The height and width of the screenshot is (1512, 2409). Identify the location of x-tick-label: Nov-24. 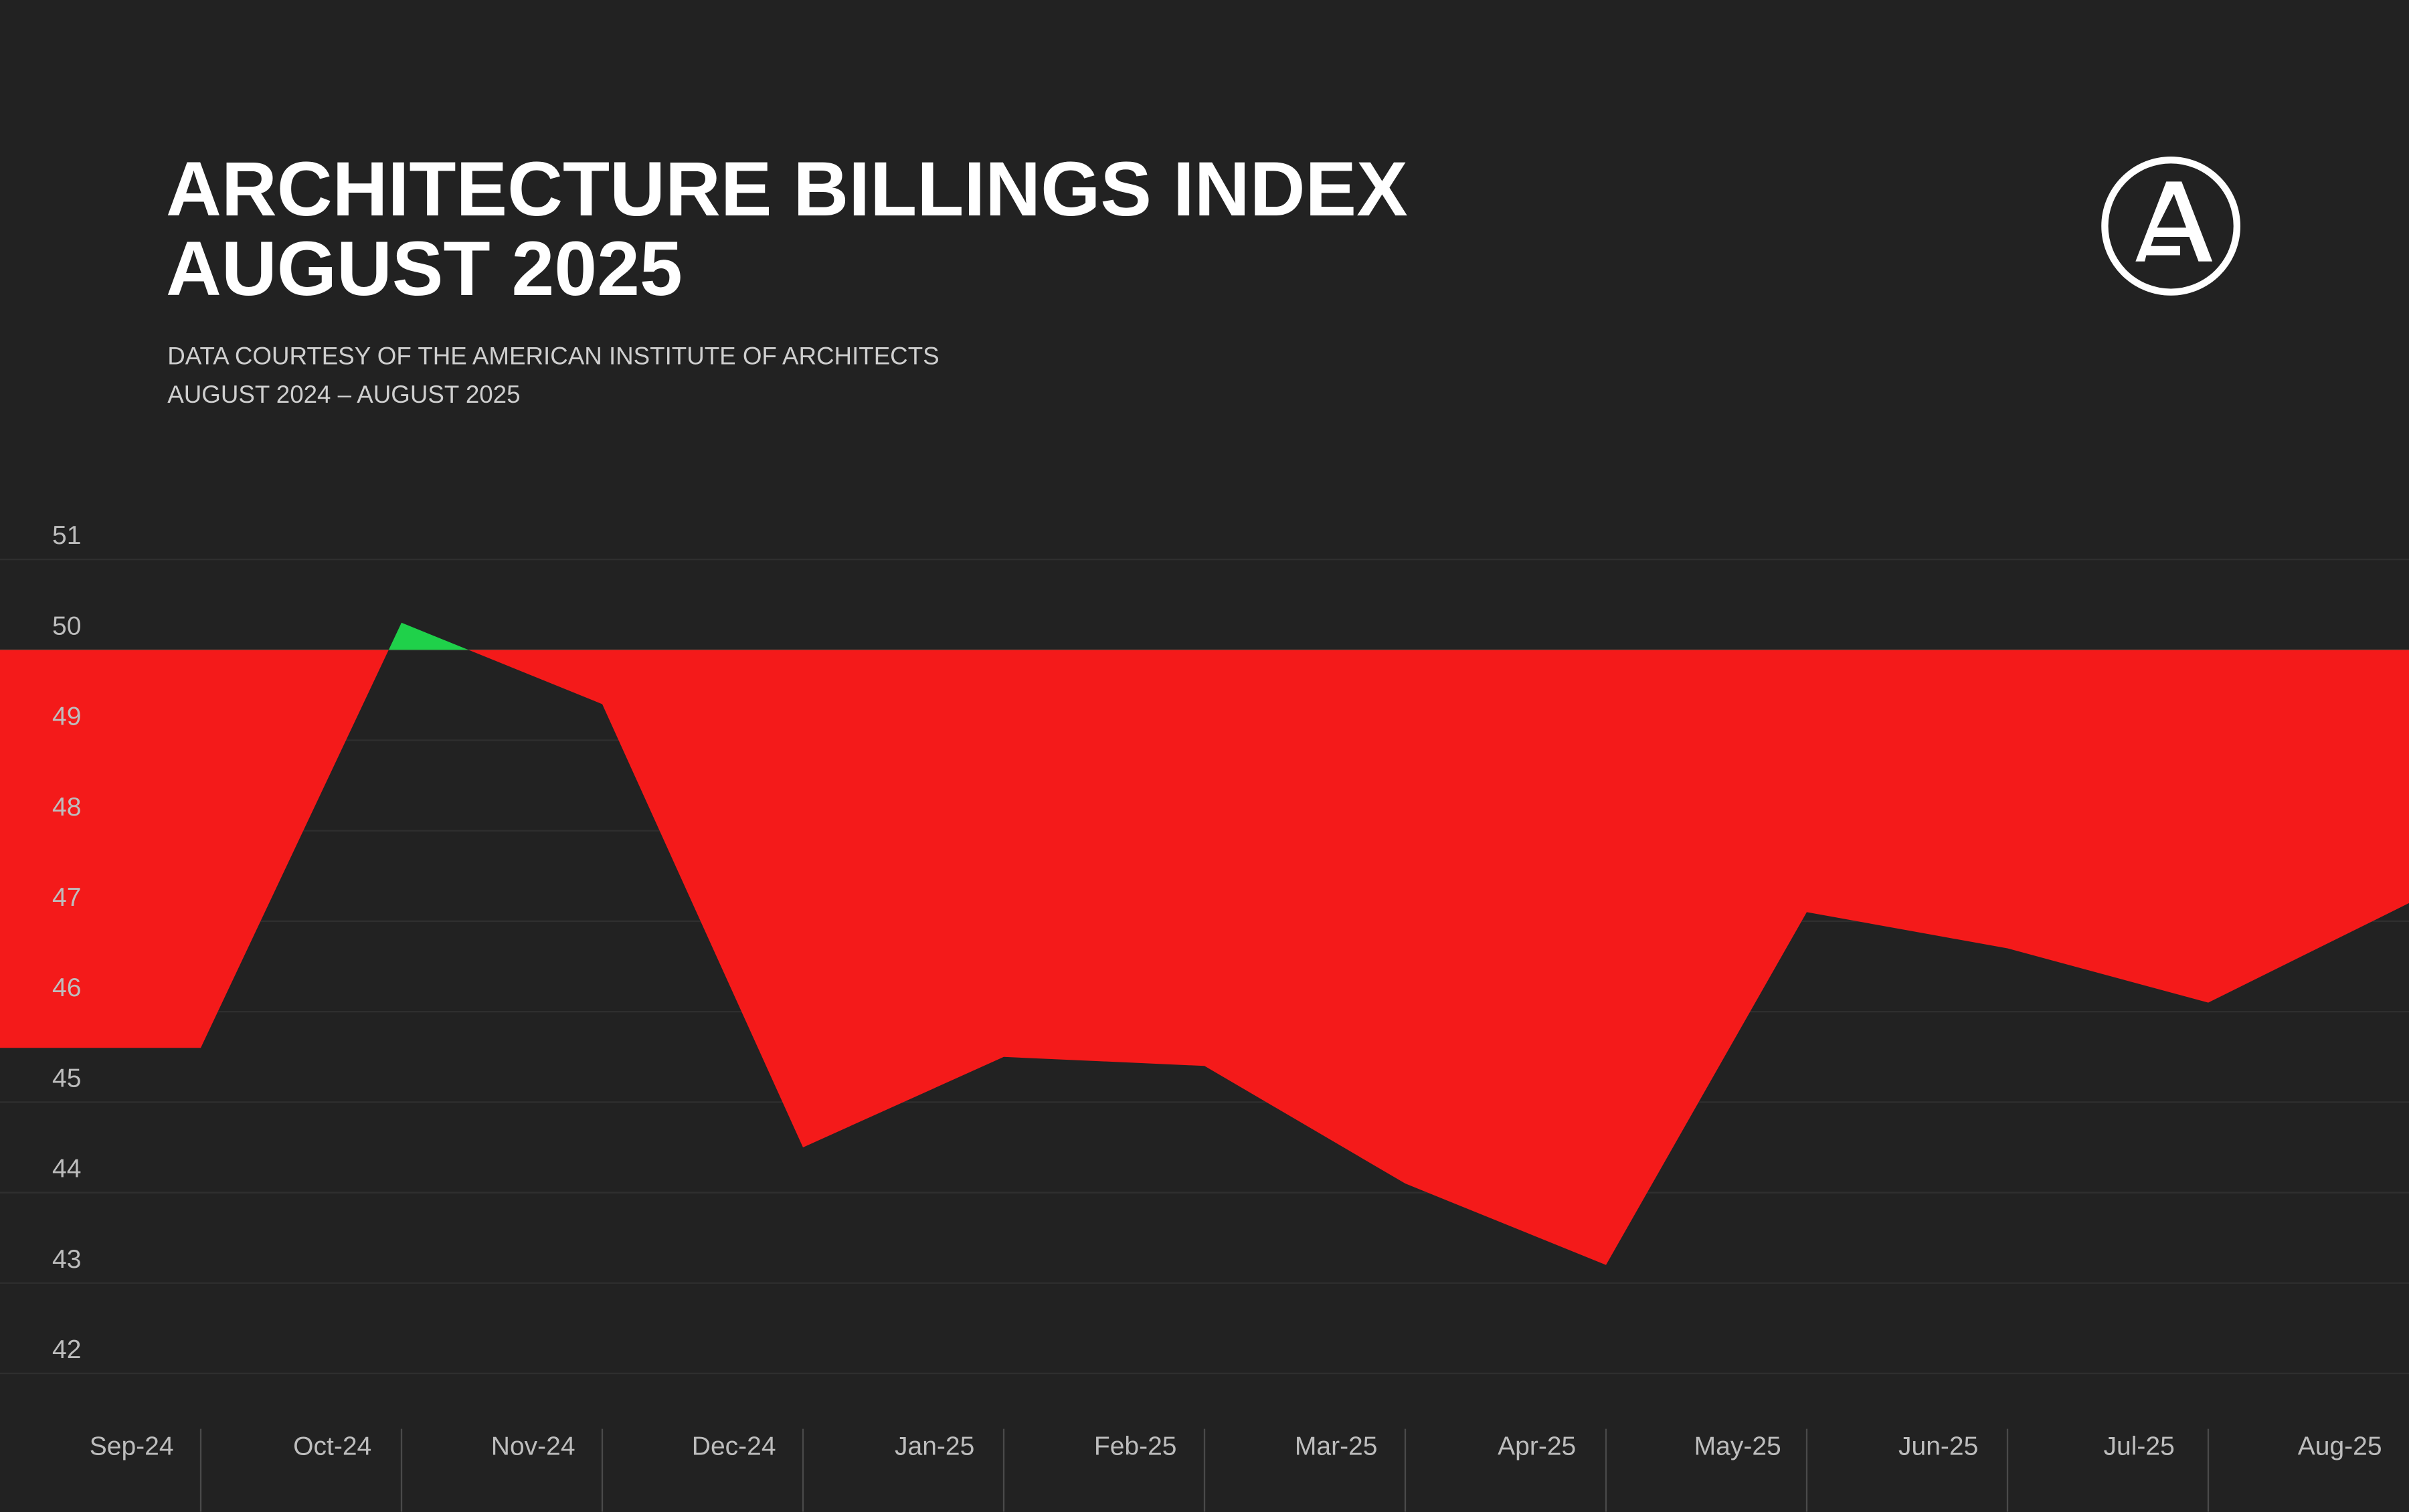
(533, 1446).